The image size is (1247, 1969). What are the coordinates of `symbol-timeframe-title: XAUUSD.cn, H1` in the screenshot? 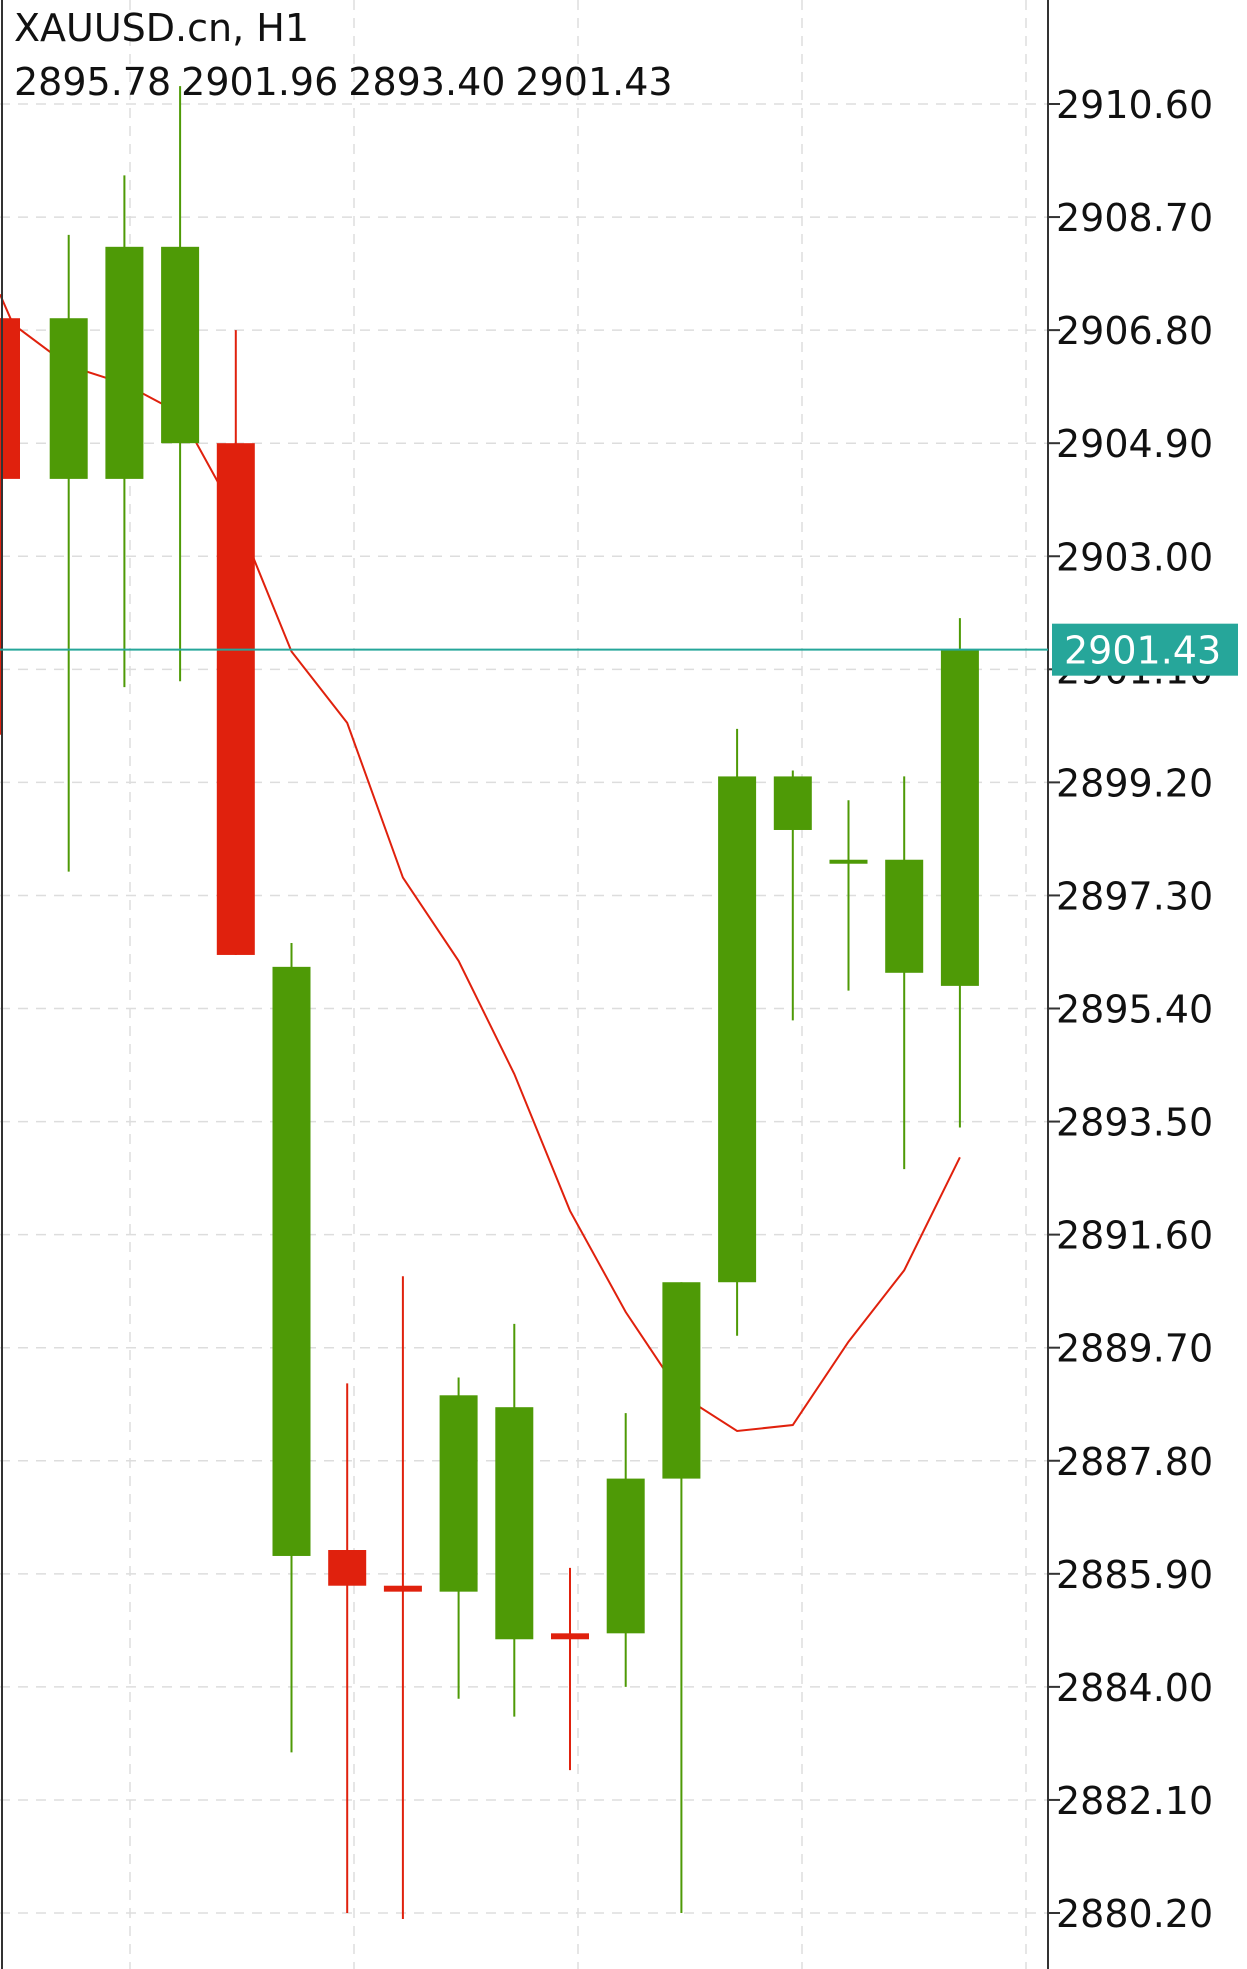 It's located at (162, 28).